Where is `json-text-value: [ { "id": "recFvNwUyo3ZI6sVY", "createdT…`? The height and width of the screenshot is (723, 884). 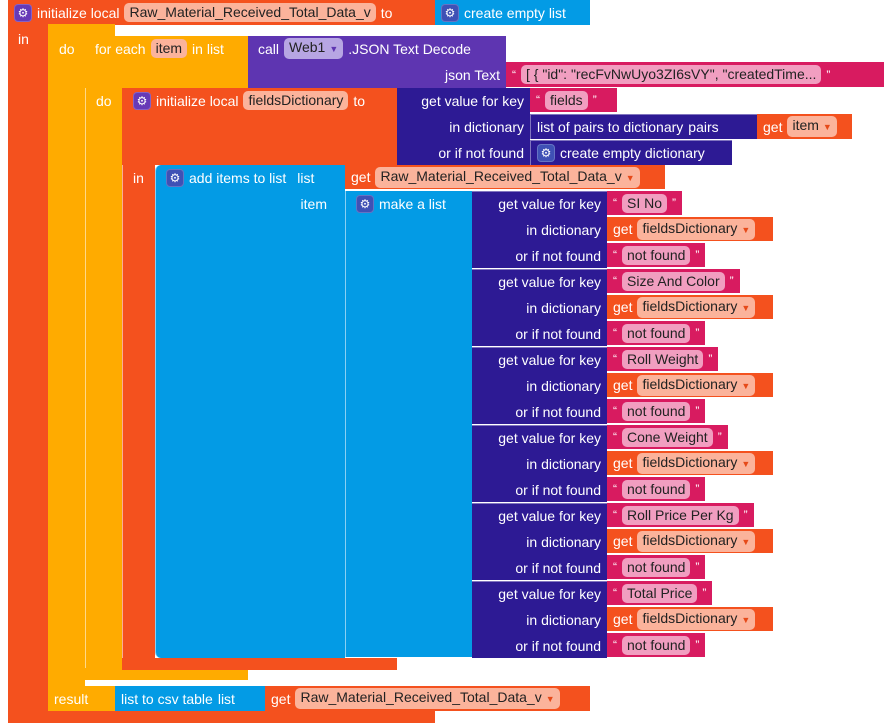 json-text-value: [ { "id": "recFvNwUyo3ZI6sVY", "createdT… is located at coordinates (671, 74).